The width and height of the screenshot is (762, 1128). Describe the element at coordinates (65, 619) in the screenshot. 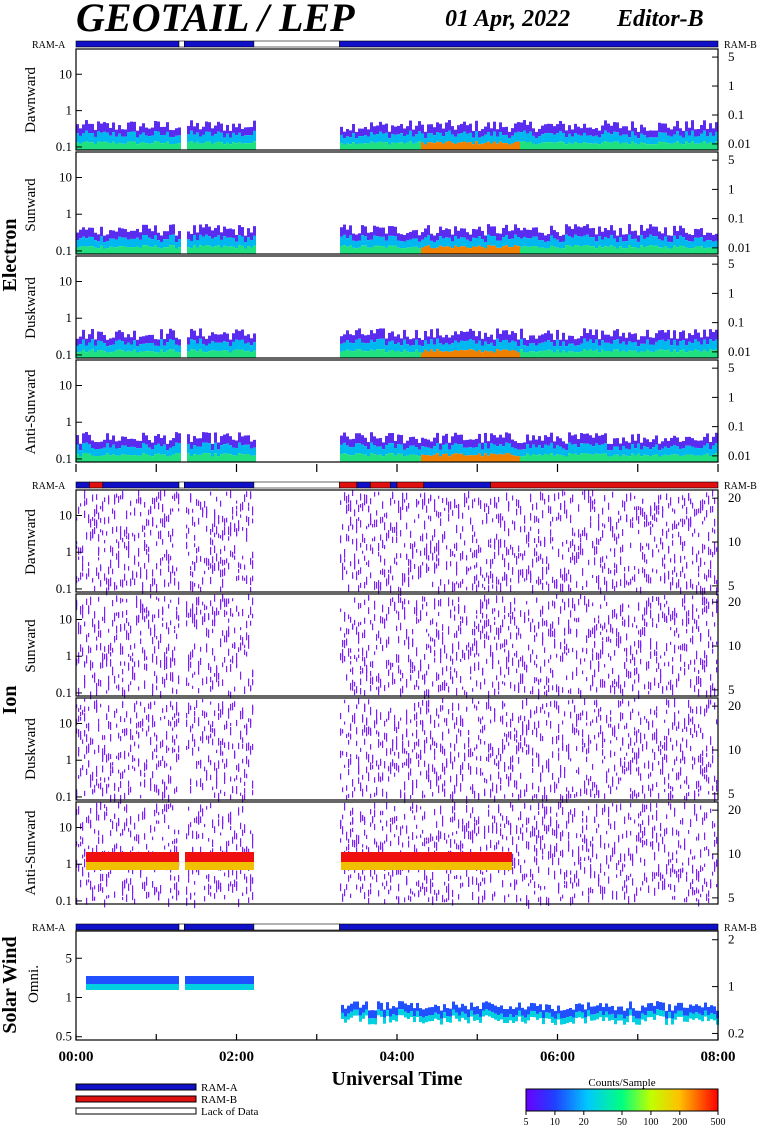

I see `y-tick-left-1-1-0: 10` at that location.